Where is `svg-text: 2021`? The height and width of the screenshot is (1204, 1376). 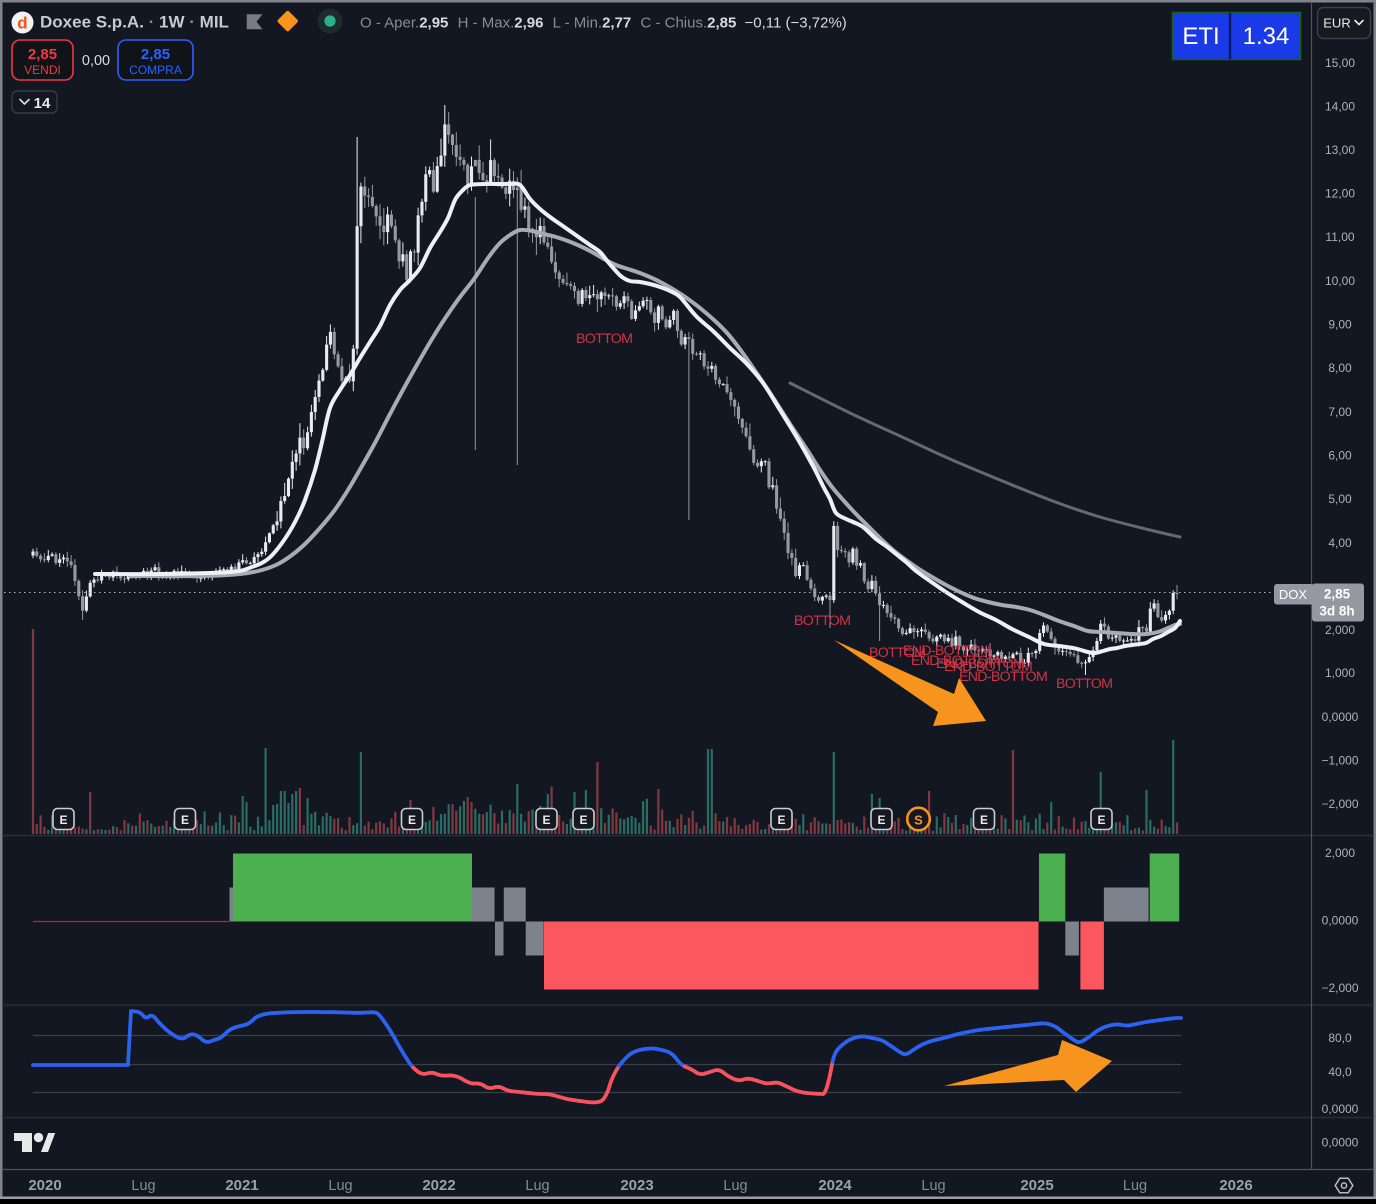 svg-text: 2021 is located at coordinates (241, 1185).